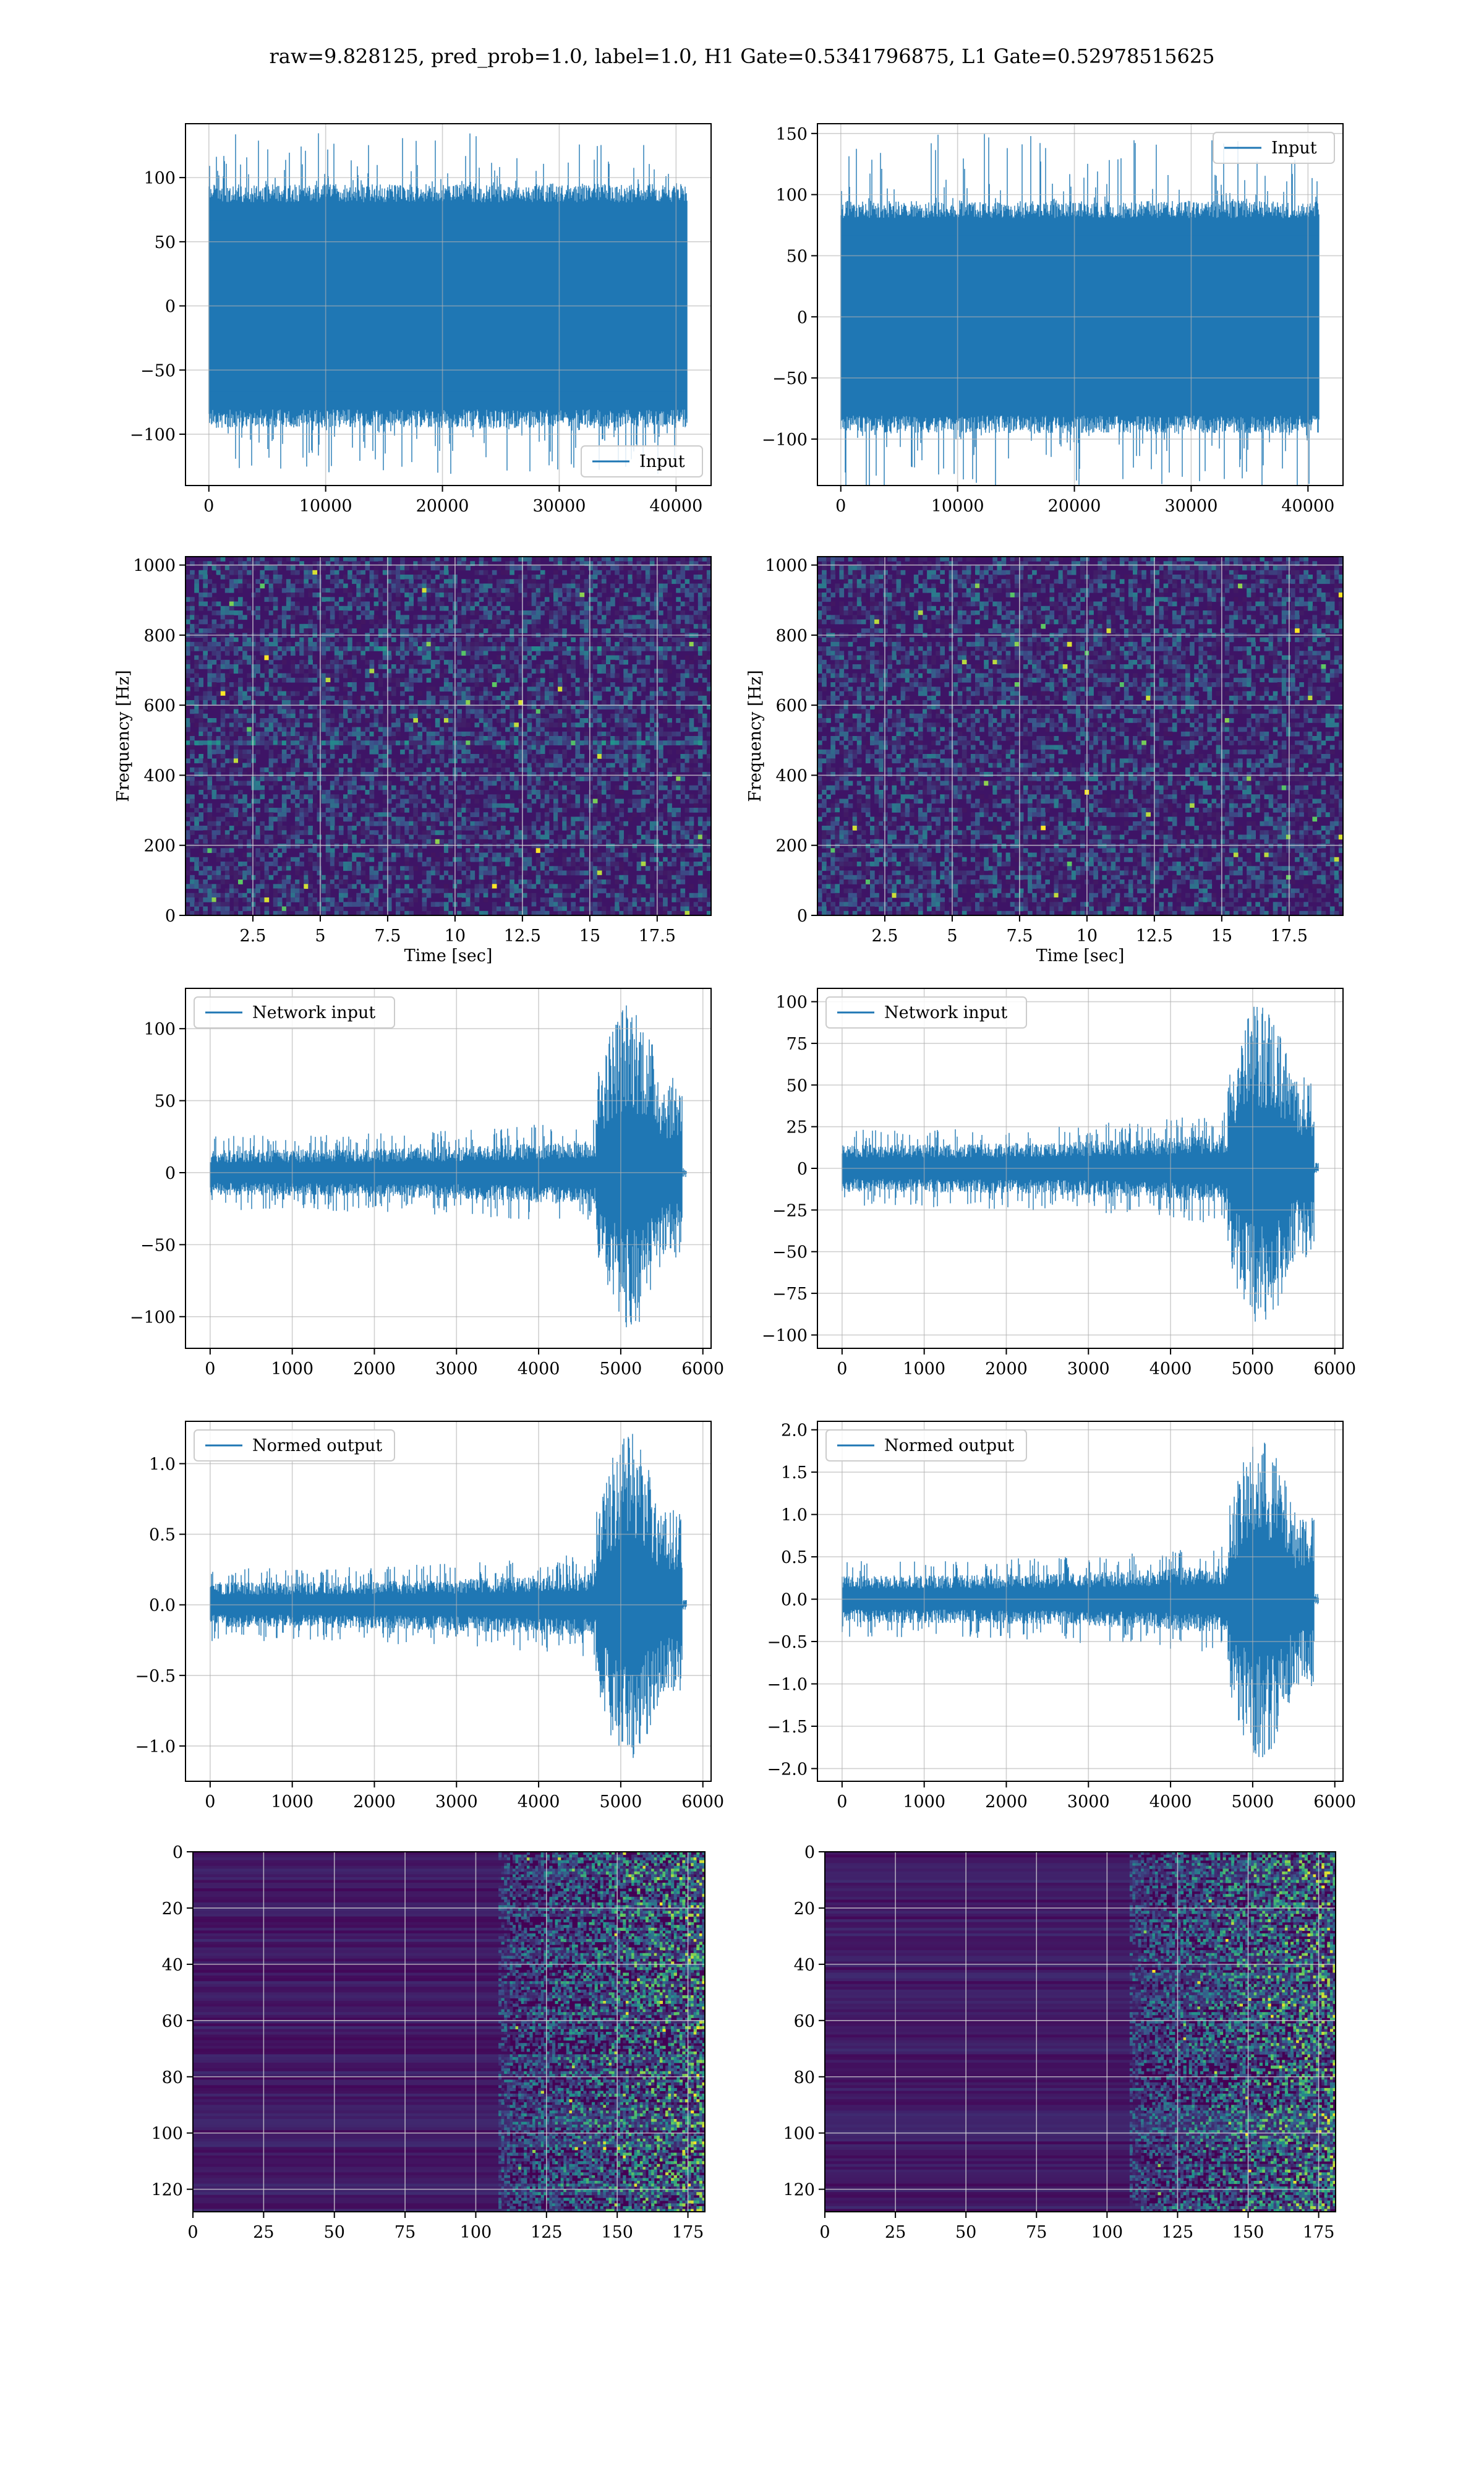 This screenshot has height=2474, width=1484. What do you see at coordinates (155, 1677) in the screenshot?
I see `tick-label-y: −0.5` at bounding box center [155, 1677].